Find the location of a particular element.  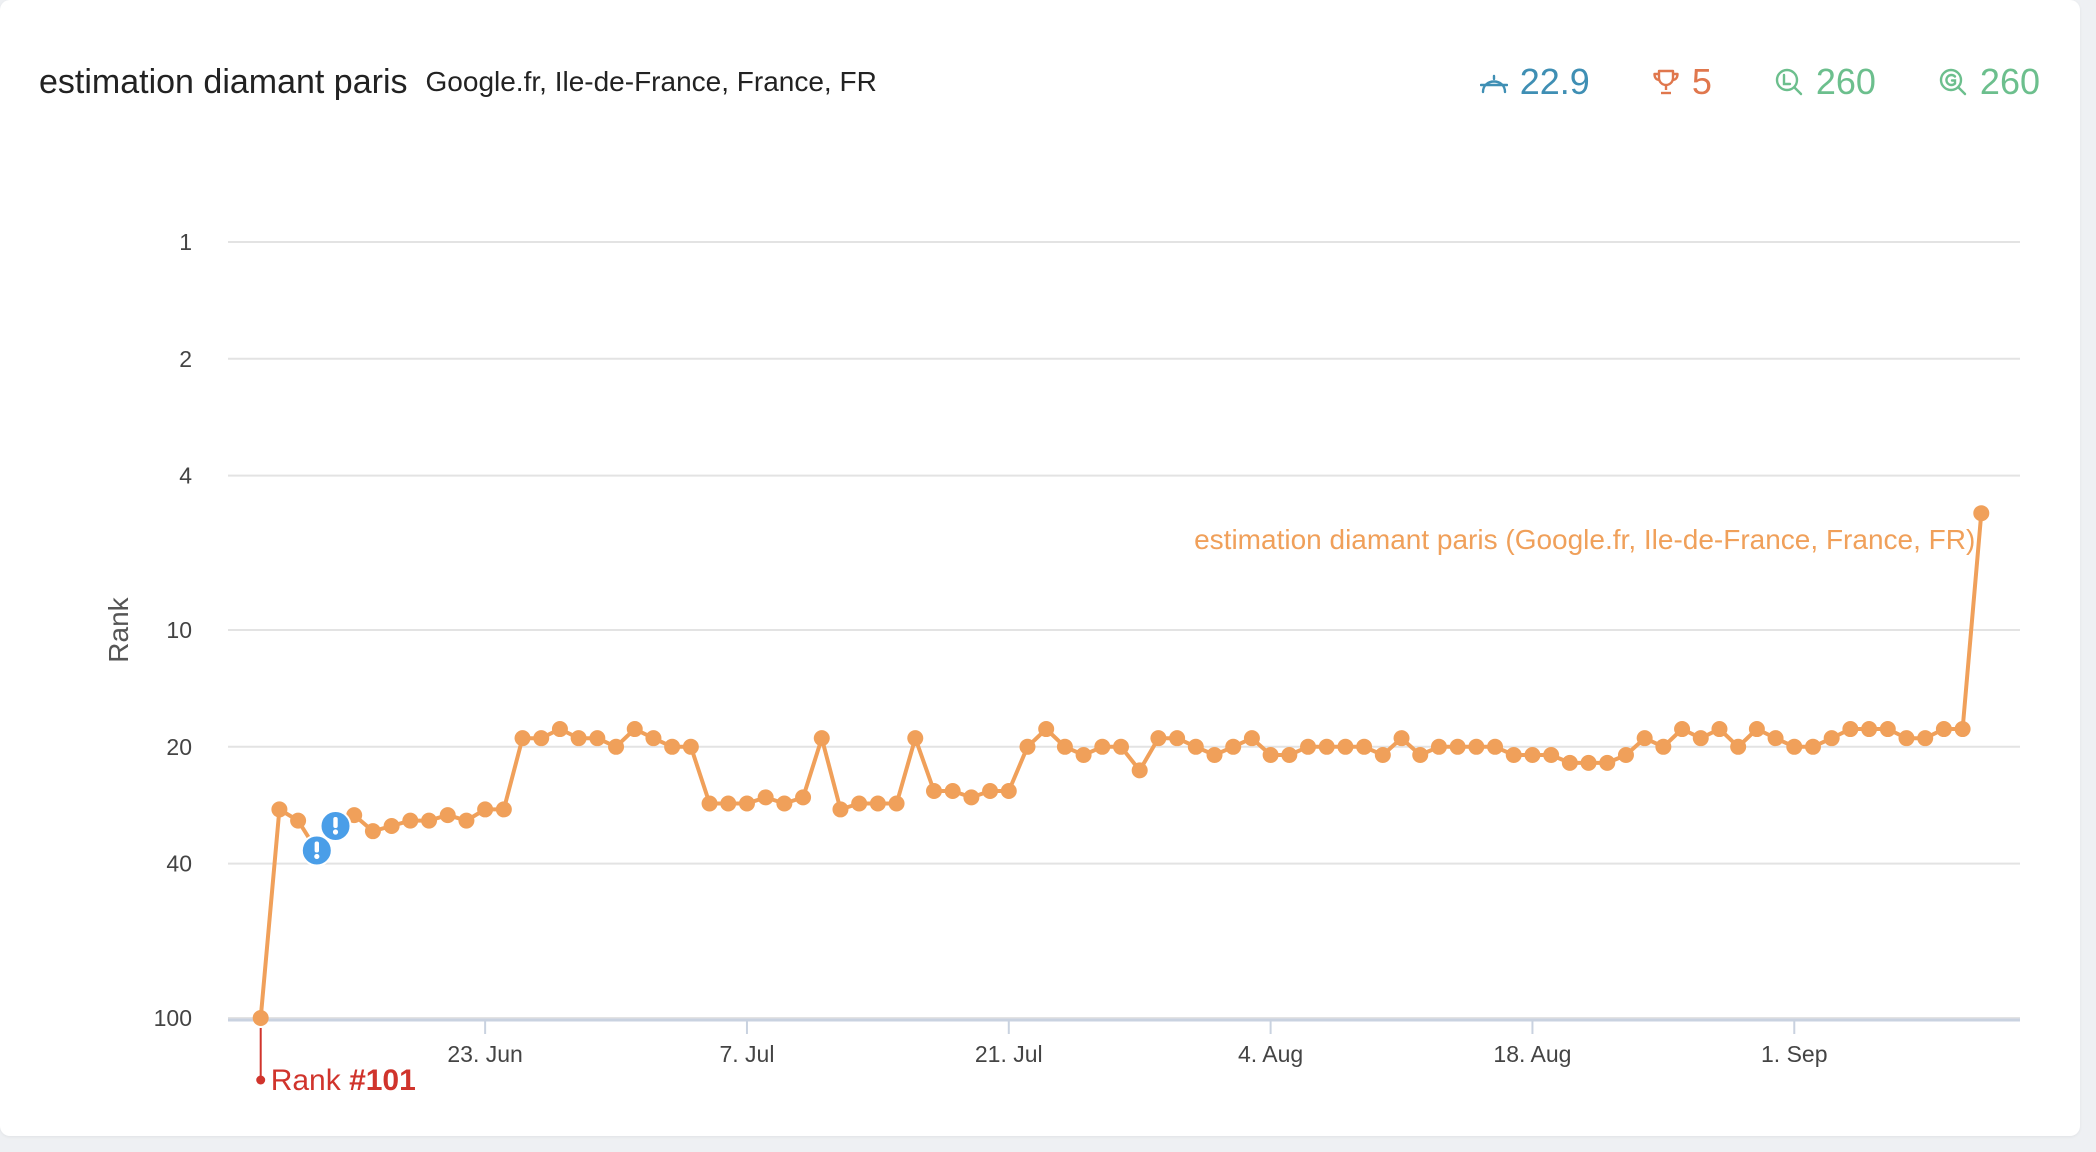

y-tick-label: 20 is located at coordinates (179, 747).